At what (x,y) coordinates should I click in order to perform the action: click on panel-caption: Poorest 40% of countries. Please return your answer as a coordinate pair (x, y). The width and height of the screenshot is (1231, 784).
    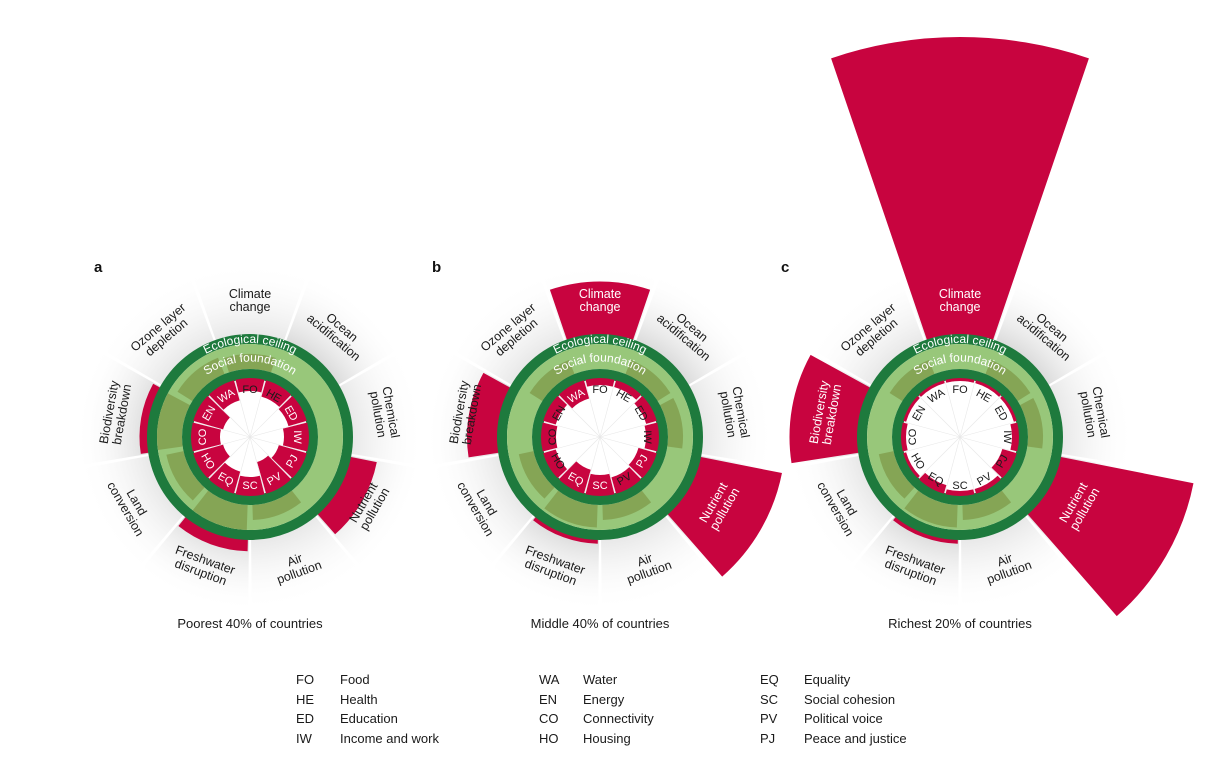
    Looking at the image, I should click on (250, 623).